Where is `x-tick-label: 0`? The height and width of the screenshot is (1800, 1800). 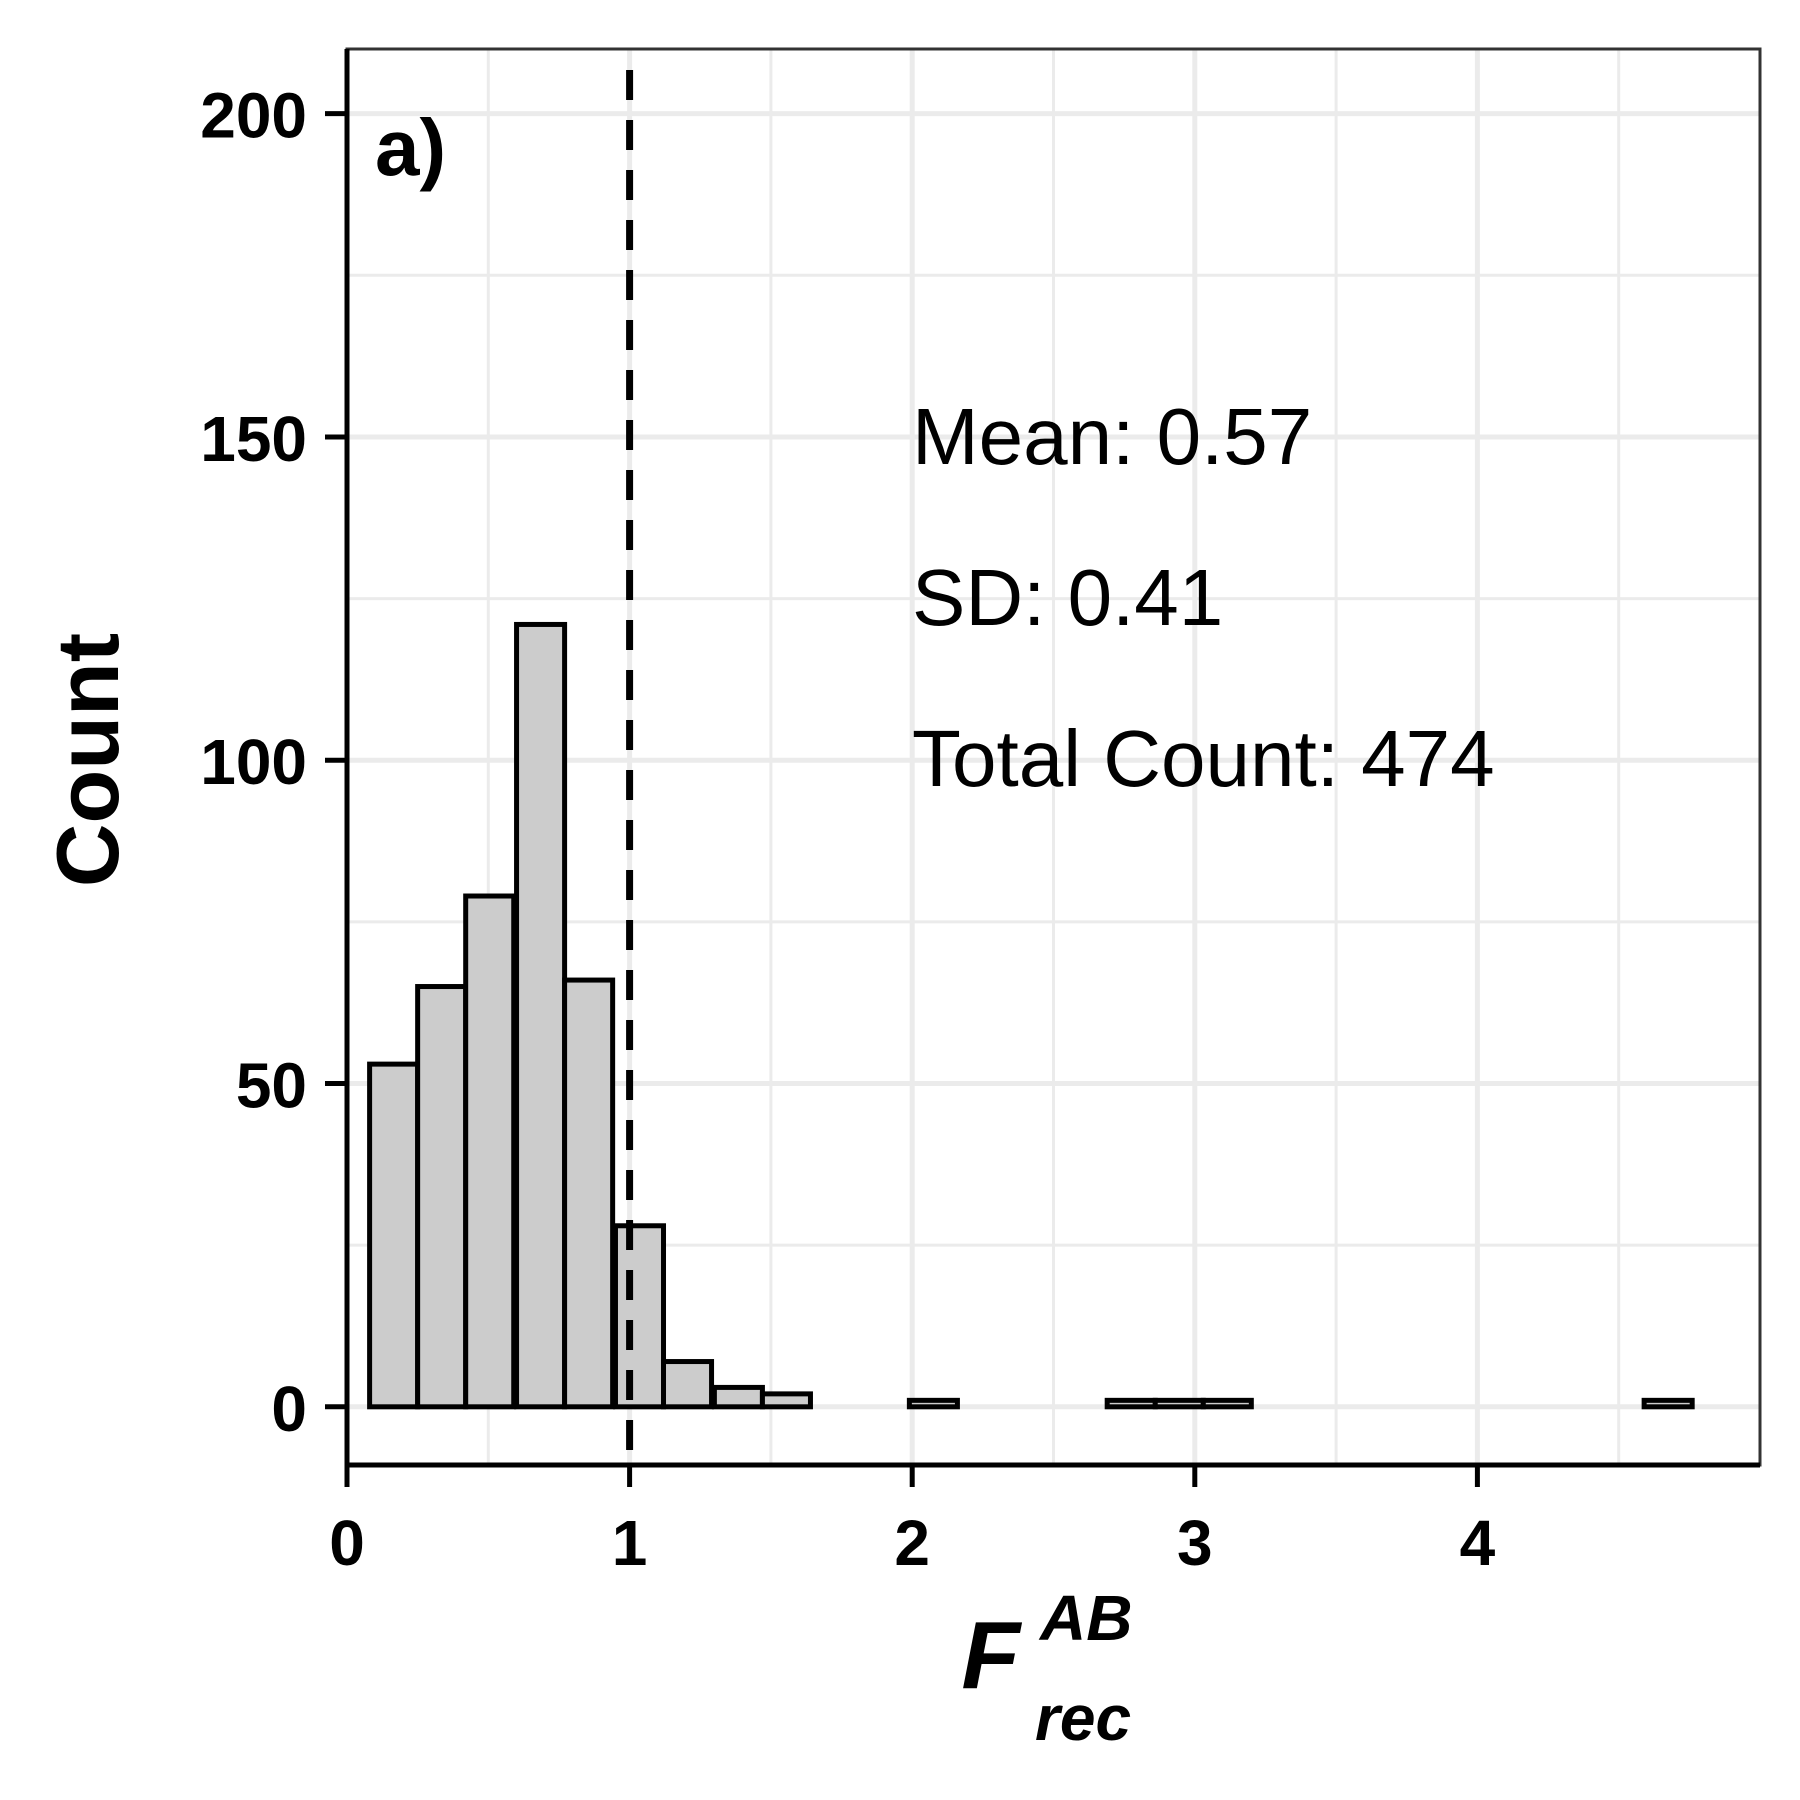
x-tick-label: 0 is located at coordinates (347, 1543).